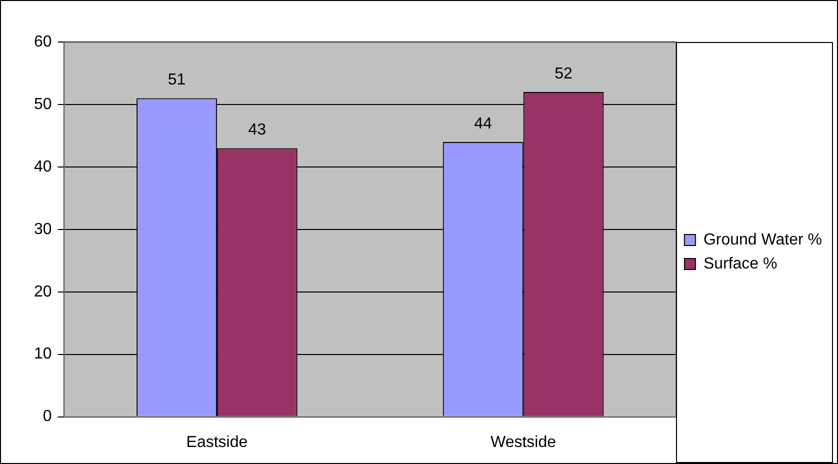  I want to click on x-tick-label: Westside, so click(523, 442).